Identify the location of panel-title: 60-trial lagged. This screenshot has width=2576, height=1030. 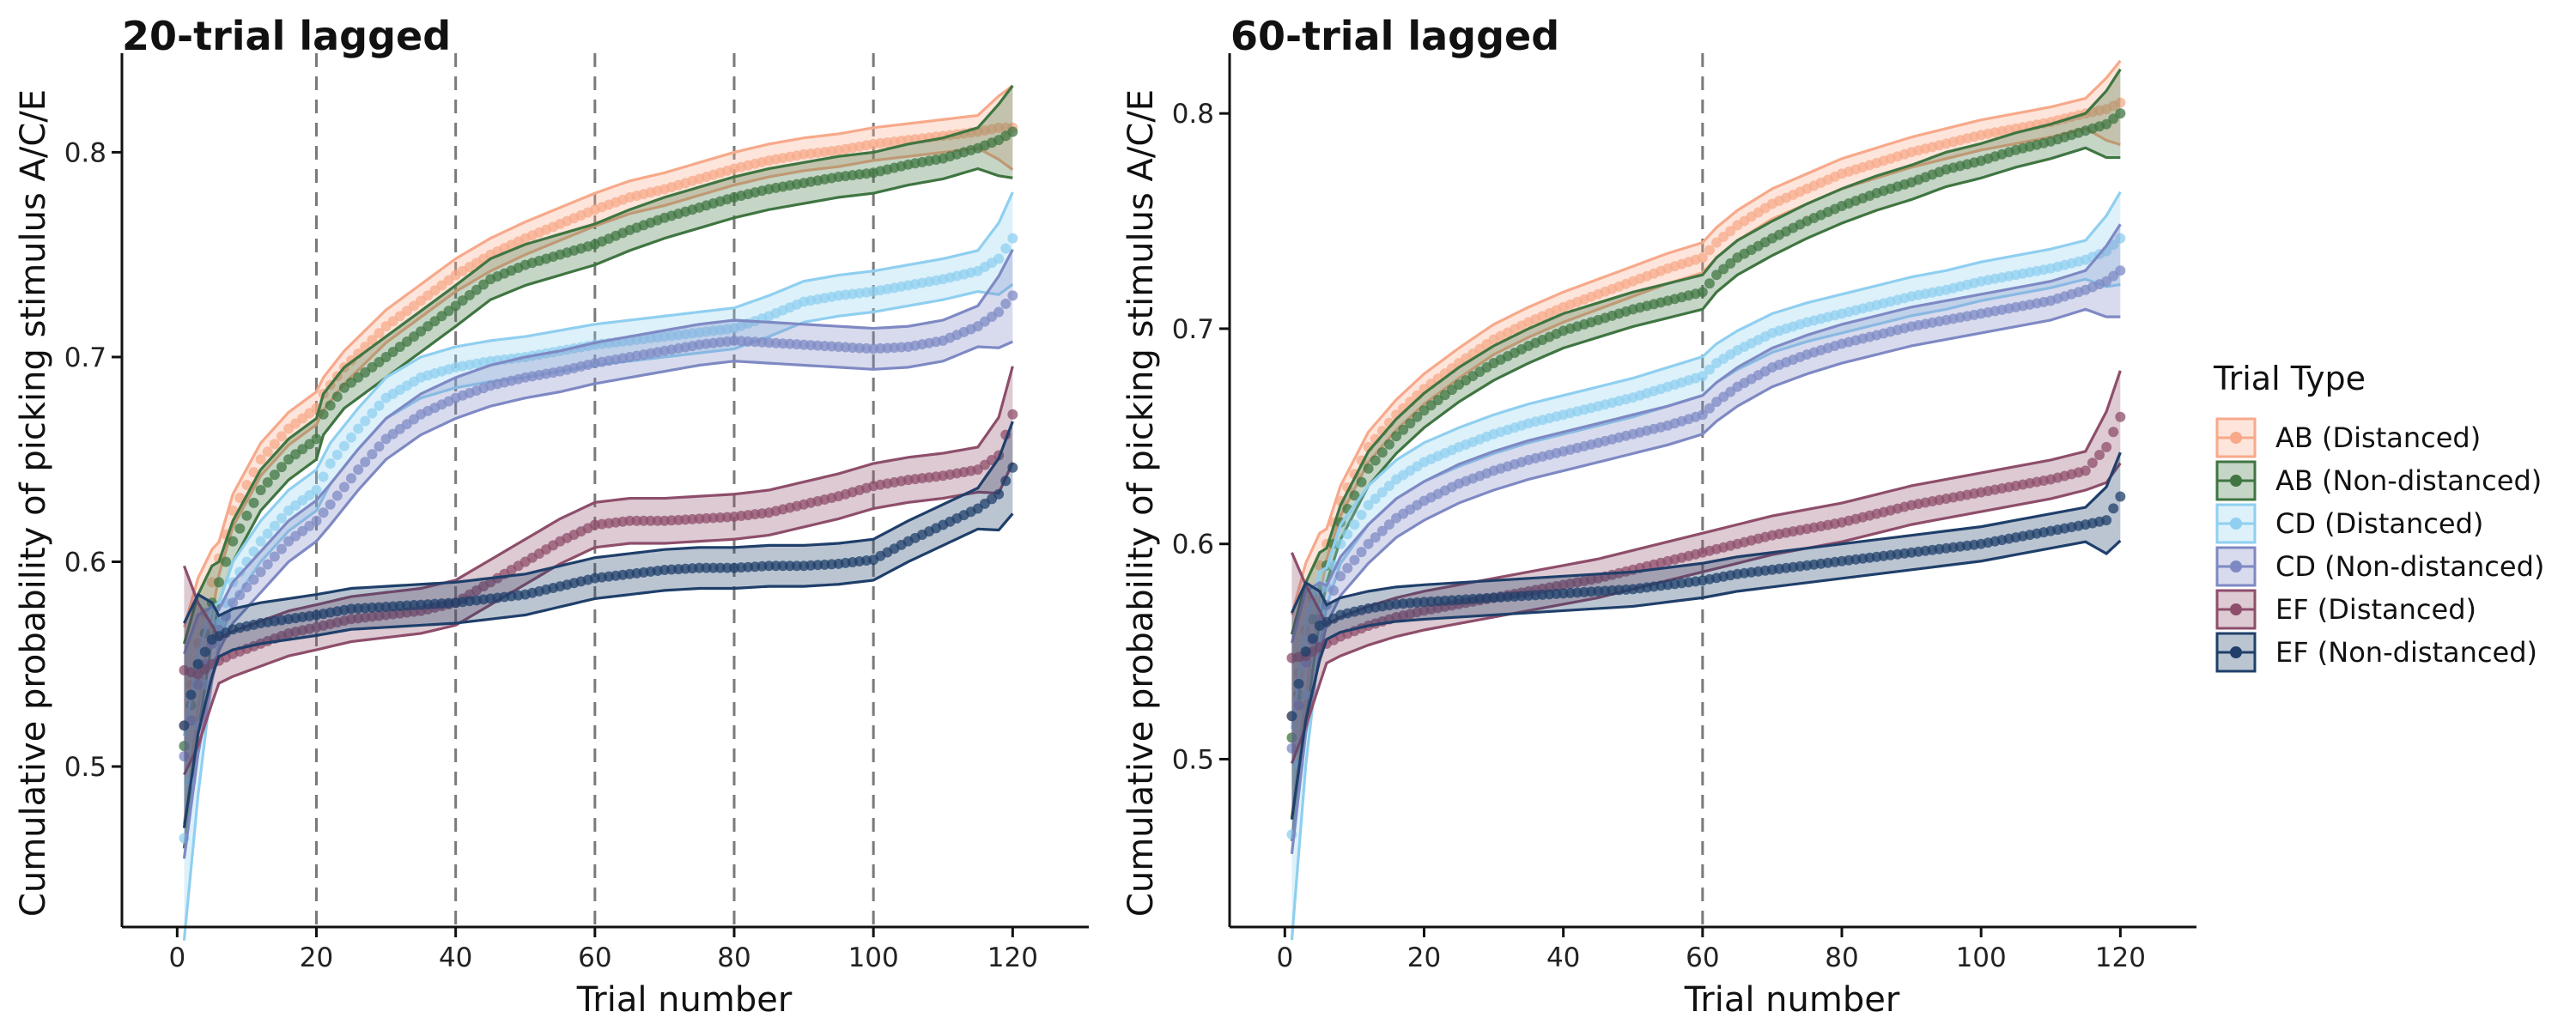
(1394, 36).